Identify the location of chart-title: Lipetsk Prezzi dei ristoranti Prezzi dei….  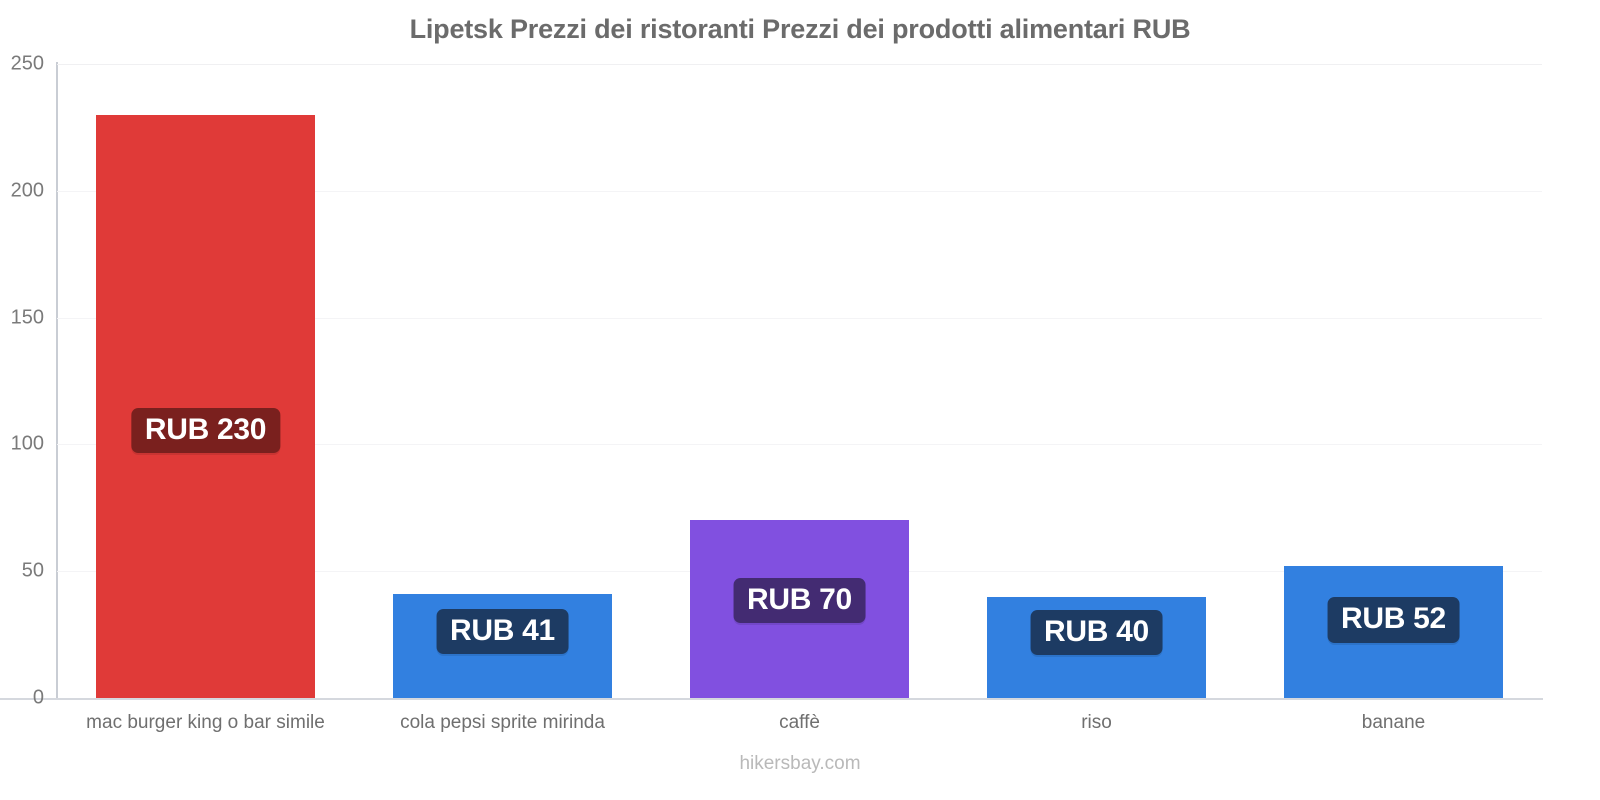
(800, 29).